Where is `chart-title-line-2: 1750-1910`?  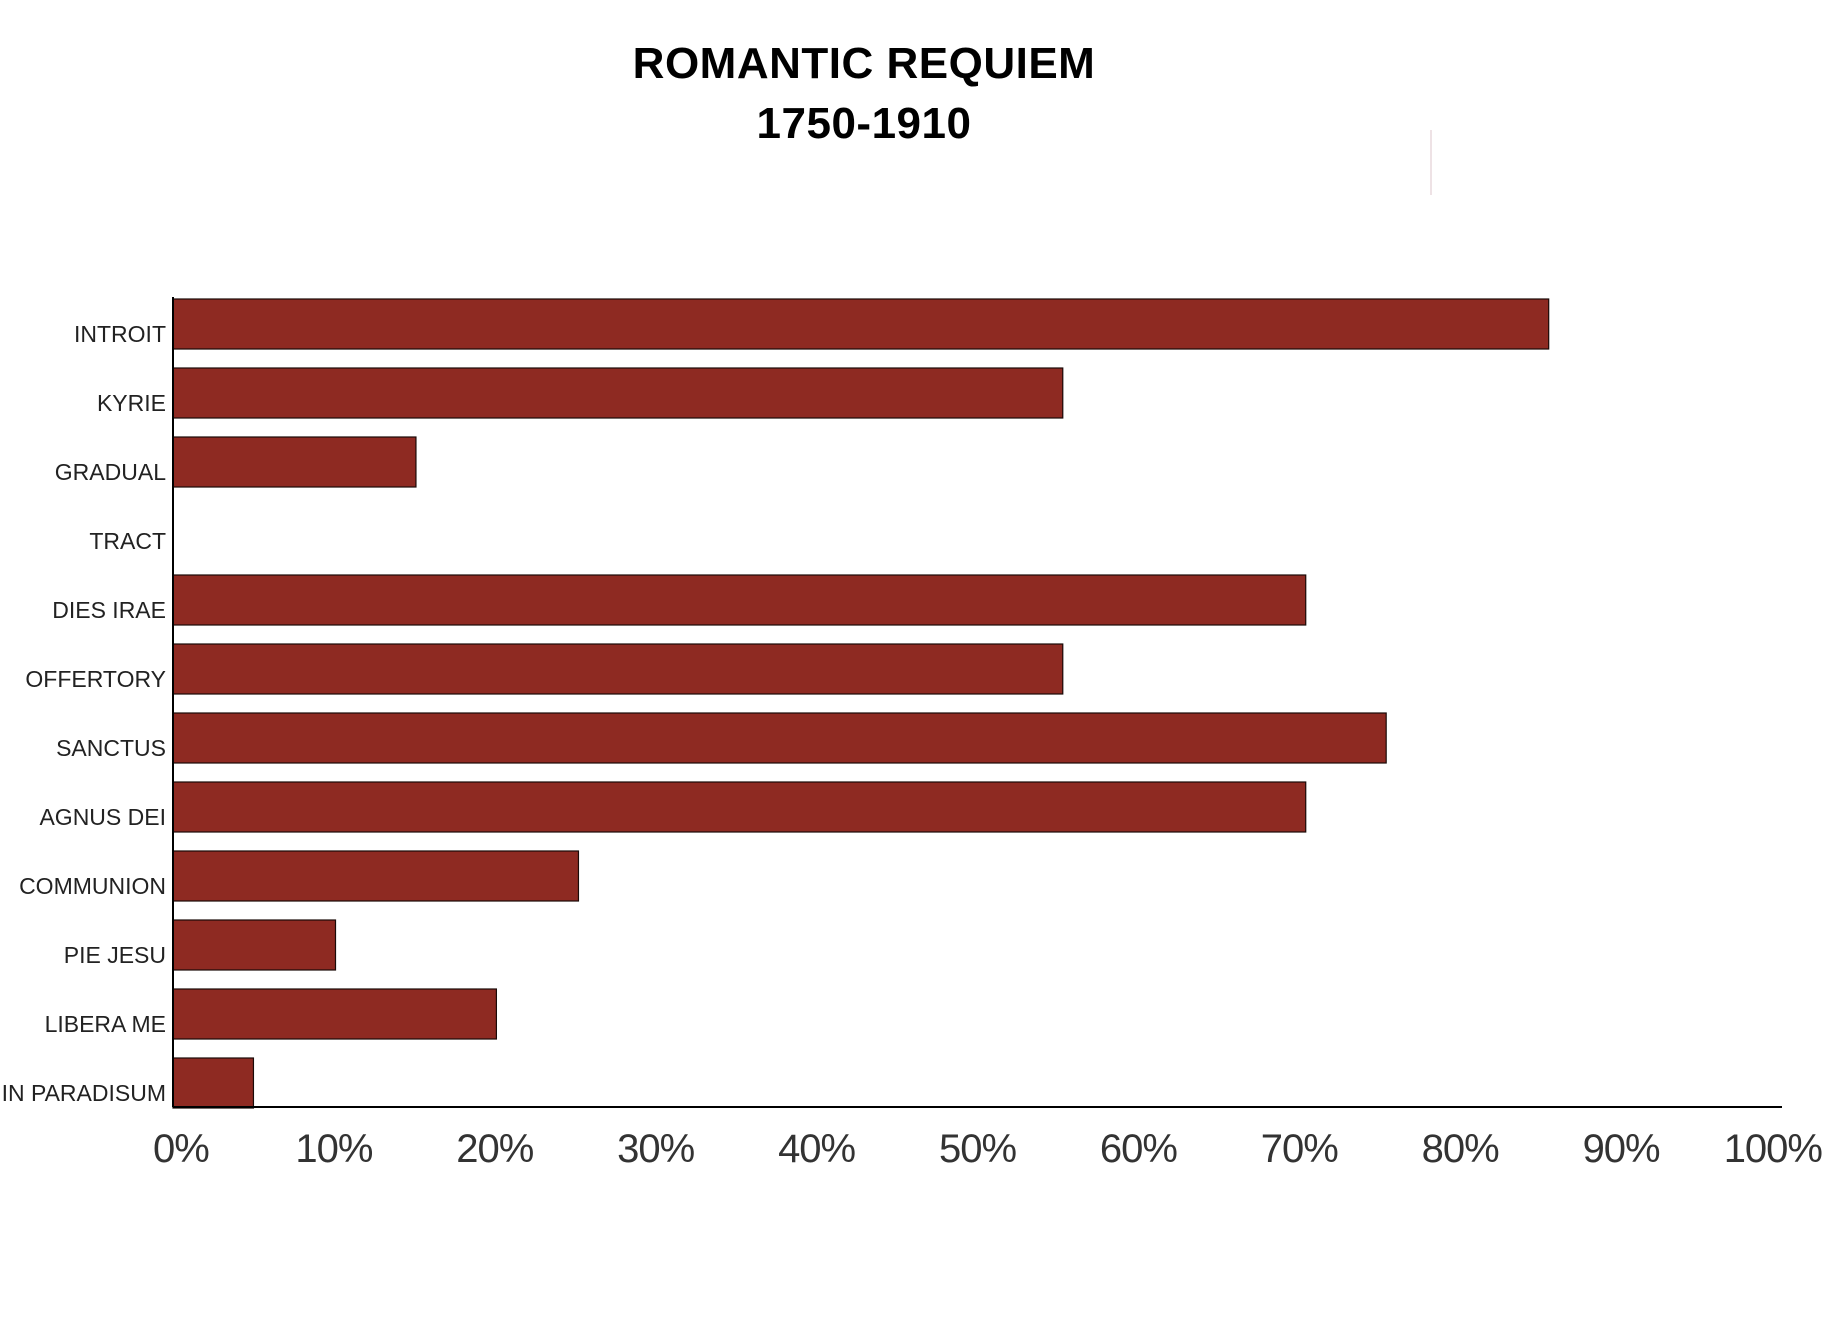 chart-title-line-2: 1750-1910 is located at coordinates (864, 123).